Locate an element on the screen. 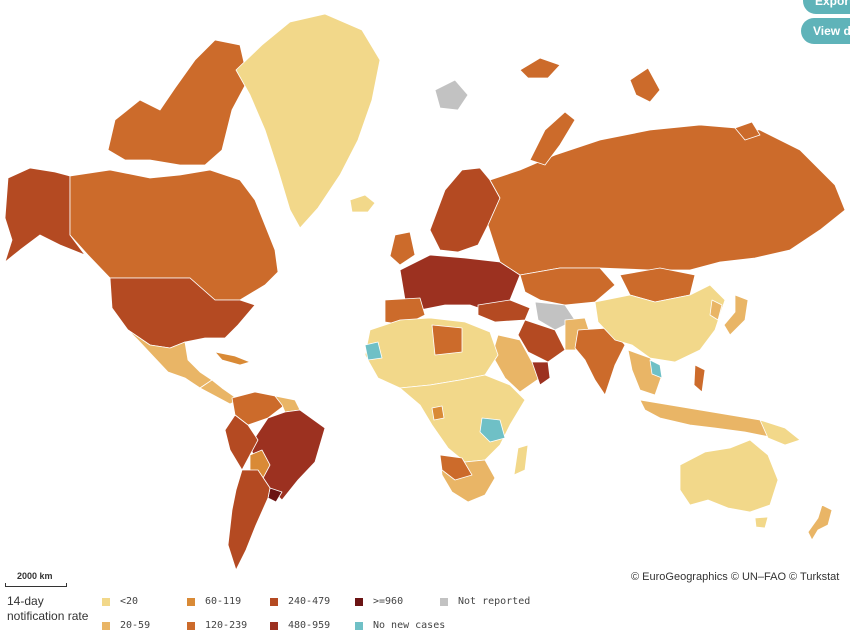  legend-label: 60-119 is located at coordinates (223, 601).